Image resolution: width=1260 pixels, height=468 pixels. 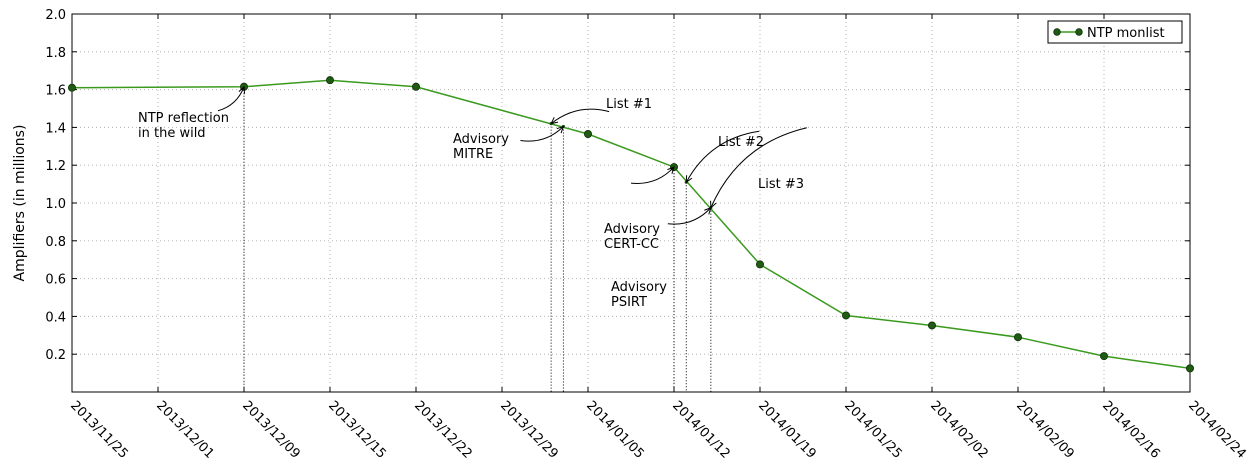 I want to click on x-tick-label: 2014/02/02, so click(x=959, y=430).